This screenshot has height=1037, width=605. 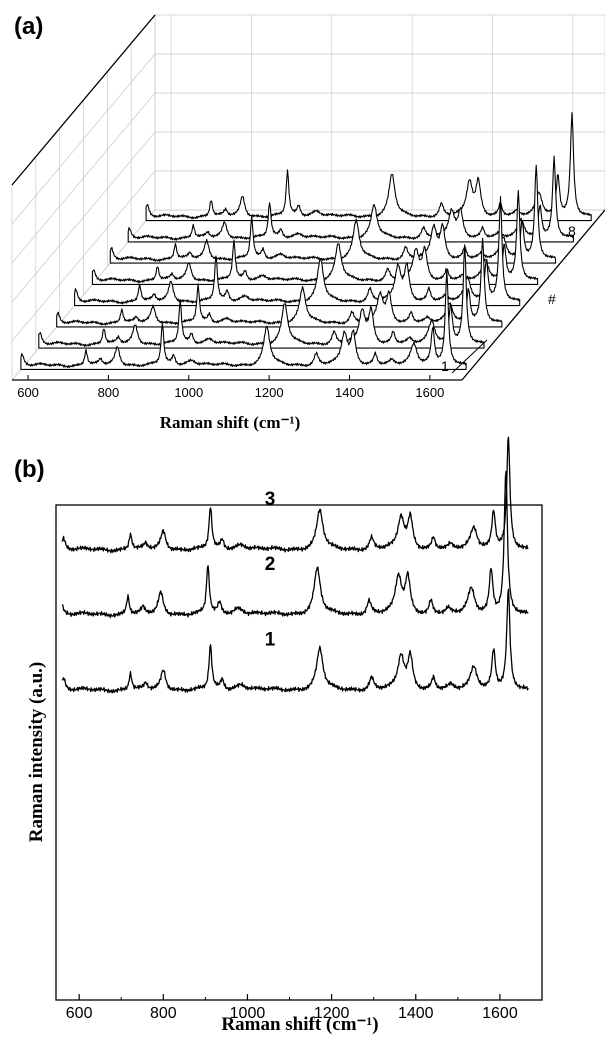 What do you see at coordinates (36, 752) in the screenshot?
I see `panel-b-y-axis-title: Raman intensity (a.u.)` at bounding box center [36, 752].